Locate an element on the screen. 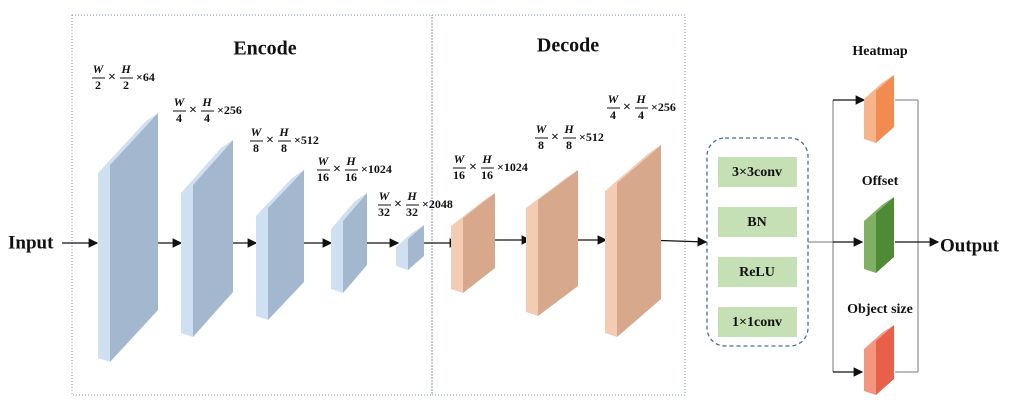 The image size is (1021, 410). head-label: Heatmap is located at coordinates (879, 51).